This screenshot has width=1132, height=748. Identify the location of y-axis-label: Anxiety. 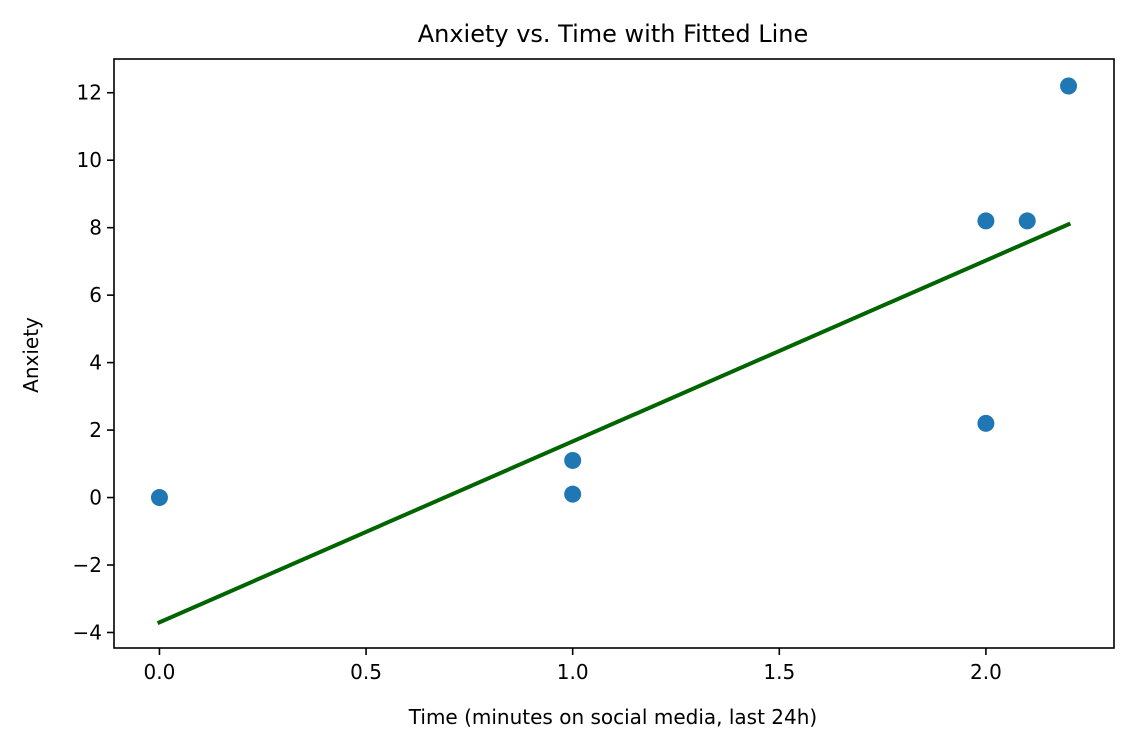
(31, 355).